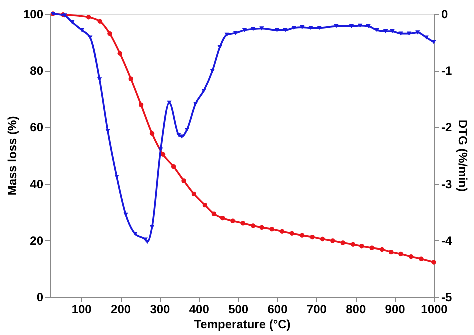 The width and height of the screenshot is (474, 335). What do you see at coordinates (12, 156) in the screenshot?
I see `y-axis-title: Mass loss (%)` at bounding box center [12, 156].